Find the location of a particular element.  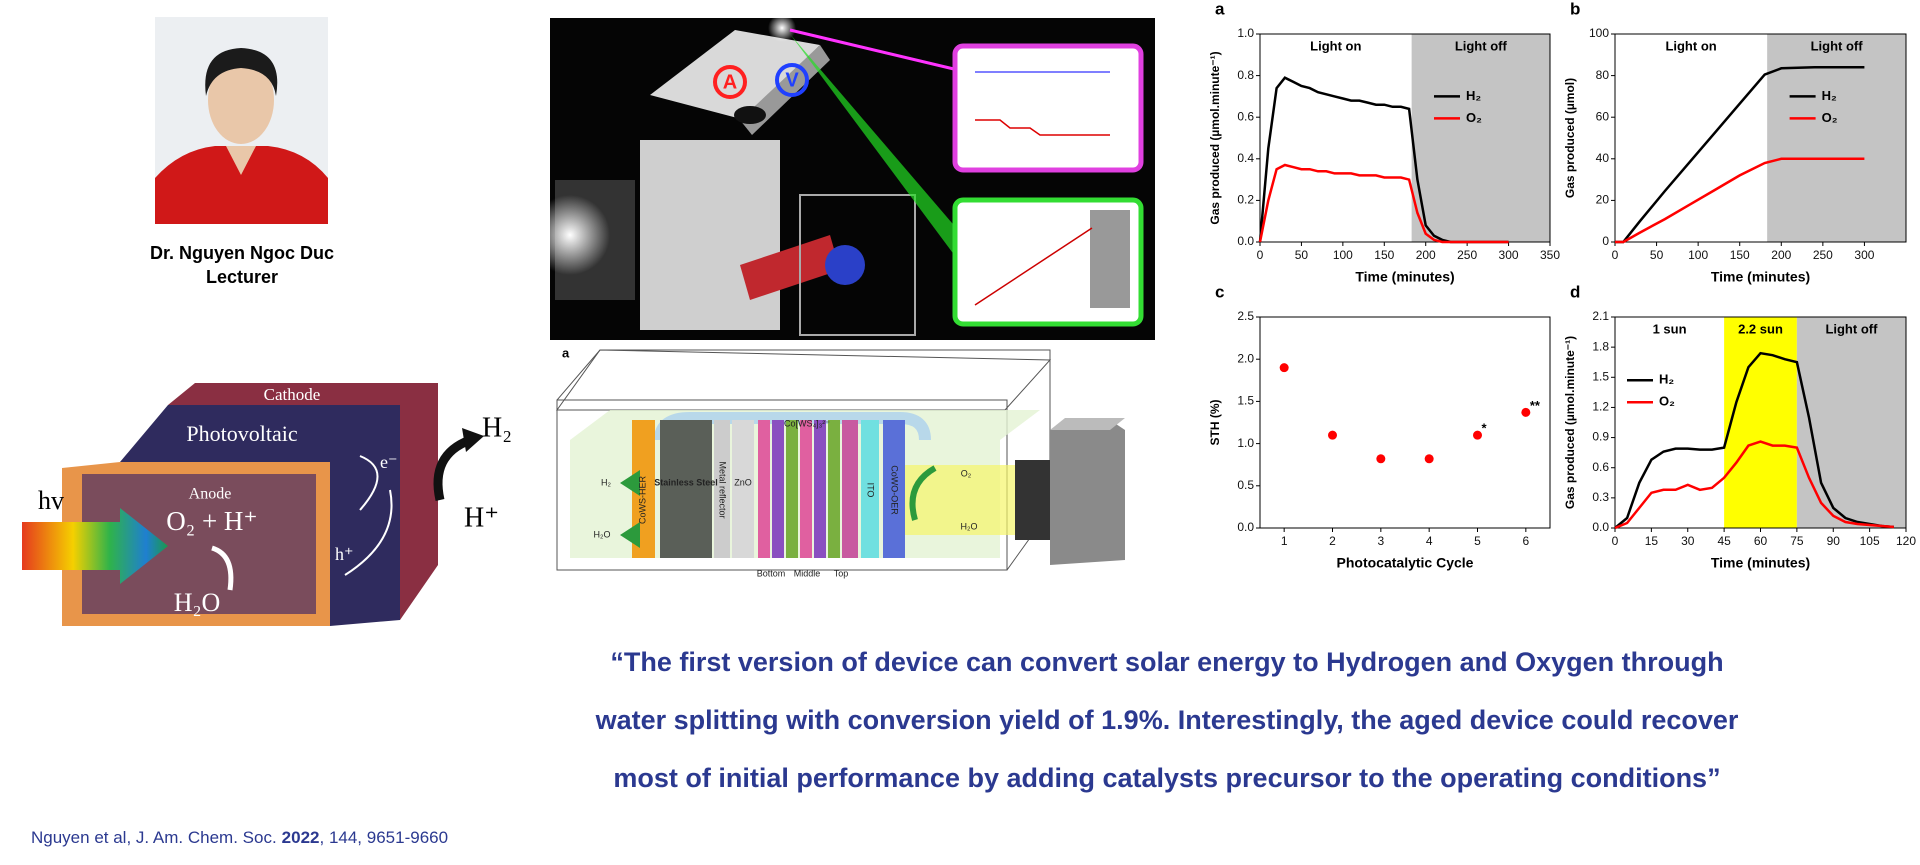

h2o-arrow is located at coordinates (630, 535).